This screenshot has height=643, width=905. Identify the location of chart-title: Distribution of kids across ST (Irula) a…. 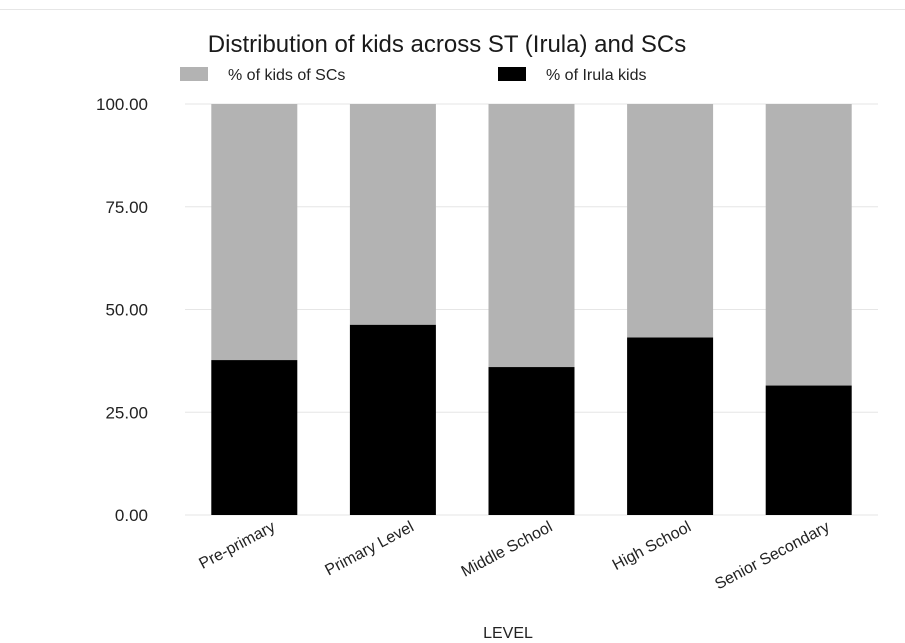
(447, 44).